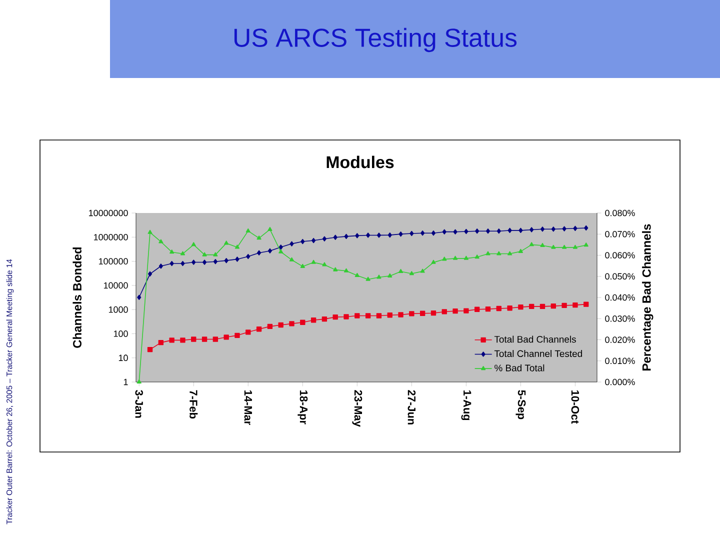 Image resolution: width=720 pixels, height=540 pixels. Describe the element at coordinates (575, 407) in the screenshot. I see `x-tick-label: 10-Oct` at that location.